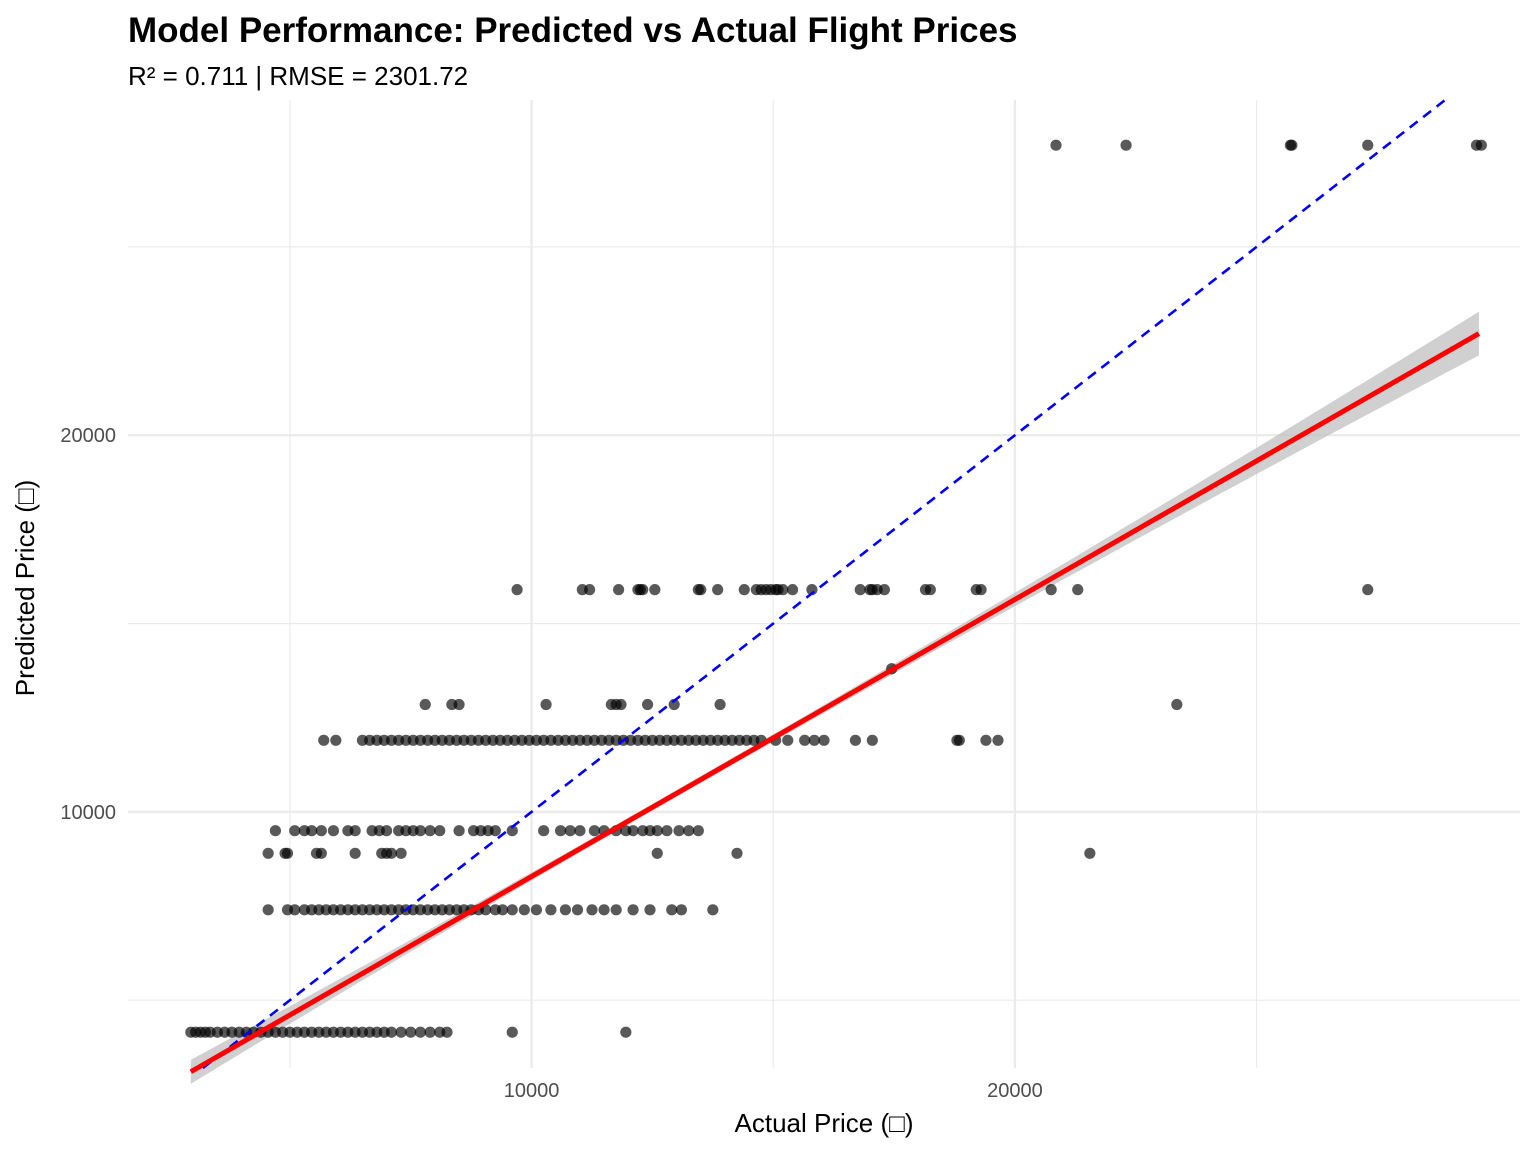  I want to click on y-axis-ticks: 10000 20000, so click(88, 624).